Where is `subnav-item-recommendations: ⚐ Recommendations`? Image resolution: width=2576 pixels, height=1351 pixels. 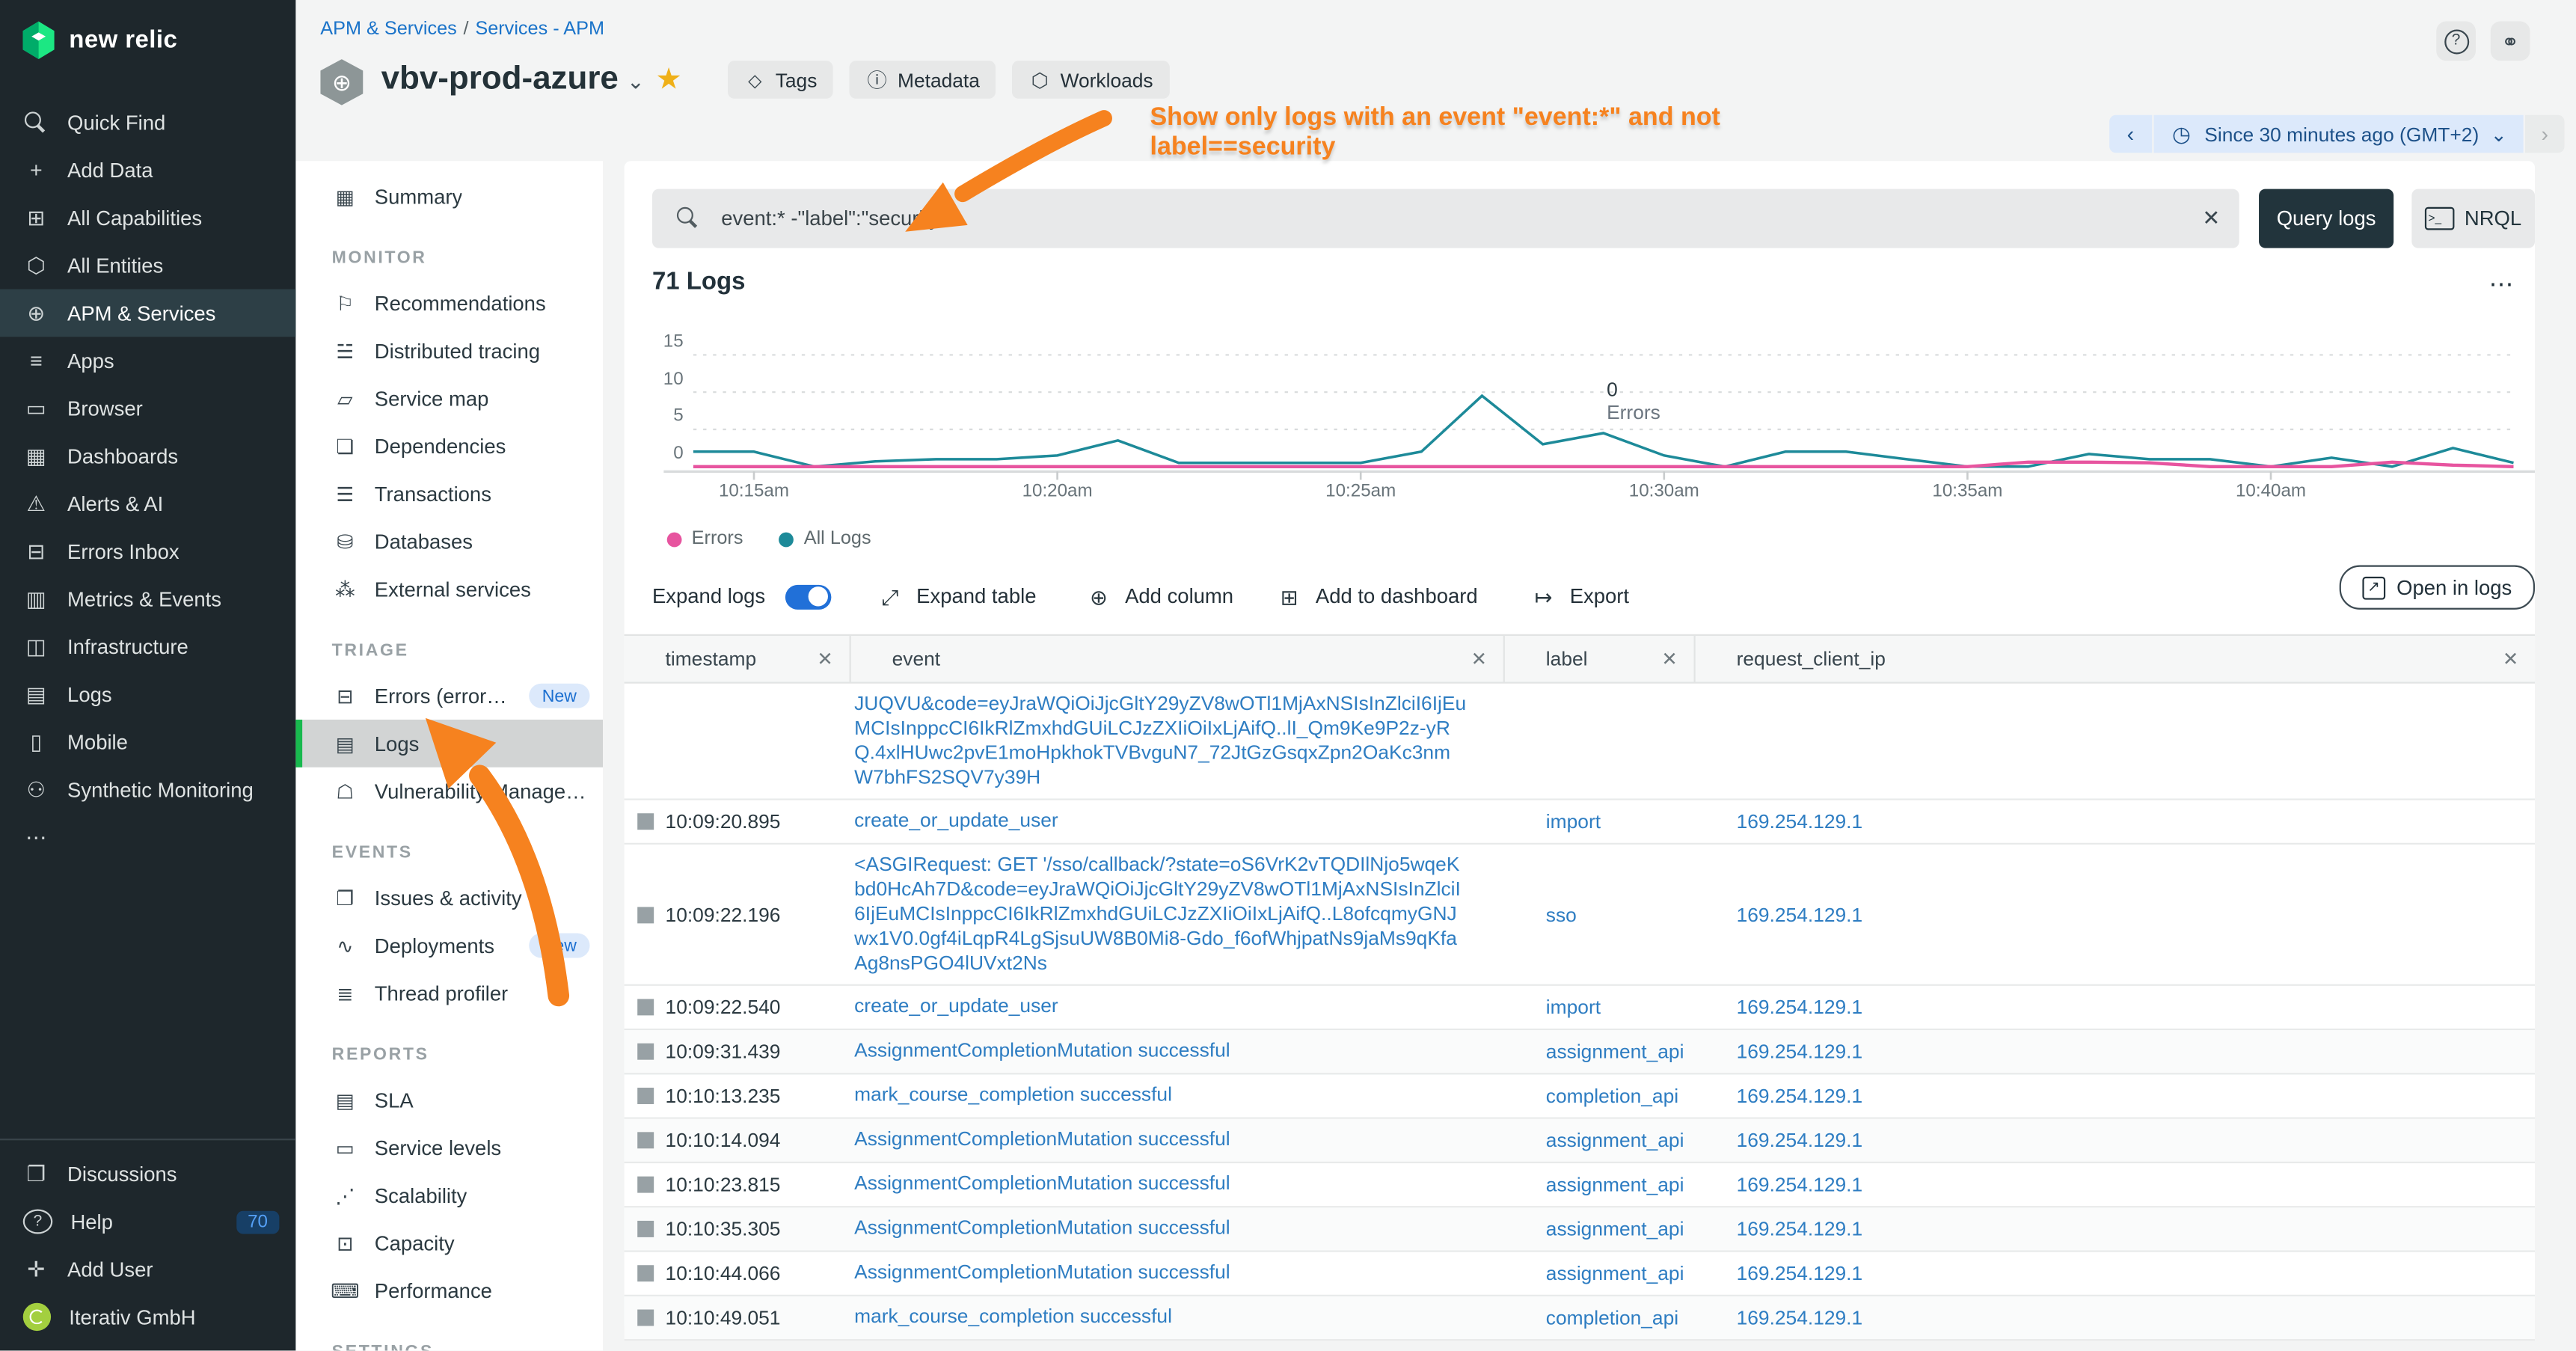 subnav-item-recommendations: ⚐ Recommendations is located at coordinates (449, 303).